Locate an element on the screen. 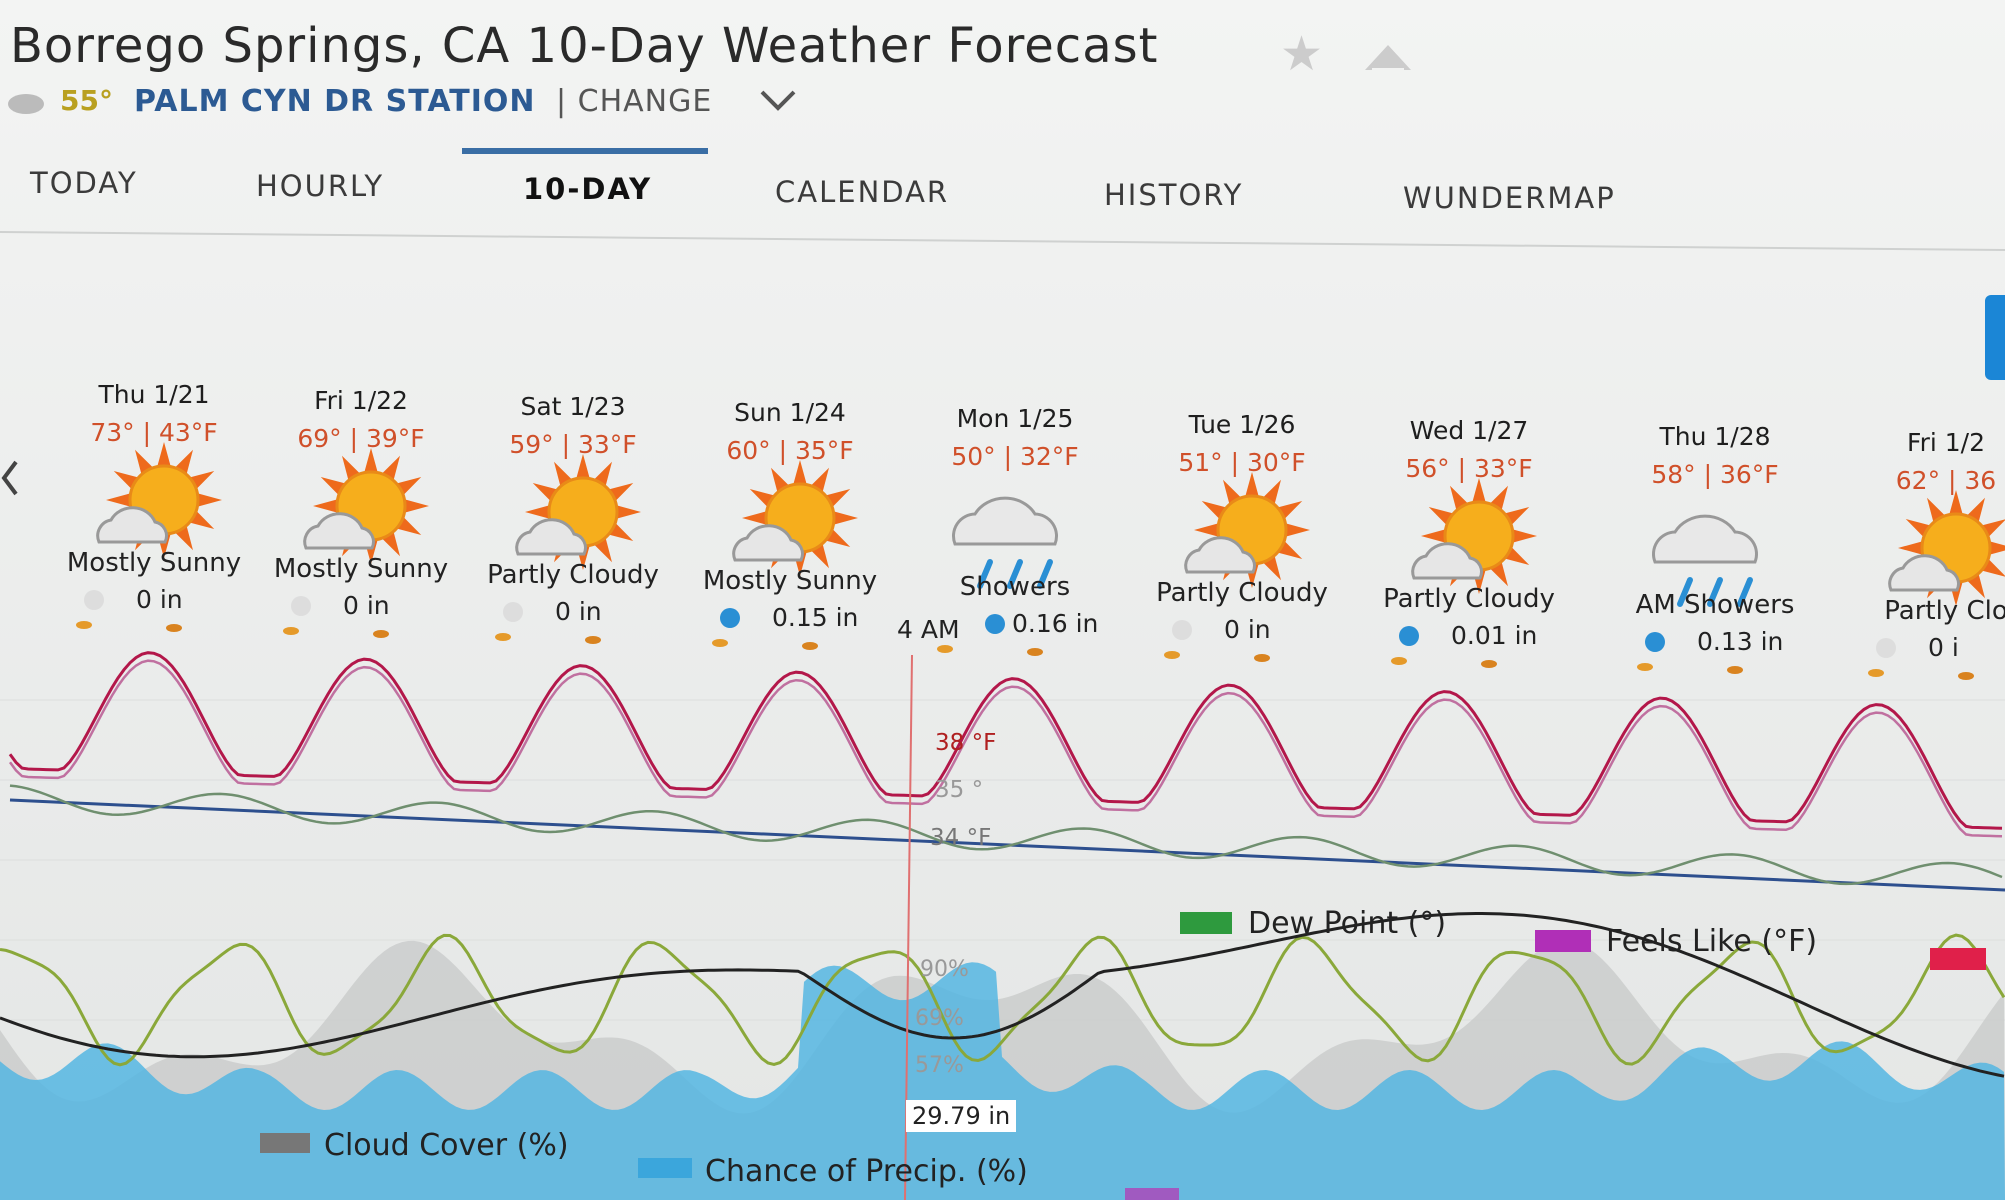 The height and width of the screenshot is (1200, 2005). change-link: | CHANGE is located at coordinates (634, 101).